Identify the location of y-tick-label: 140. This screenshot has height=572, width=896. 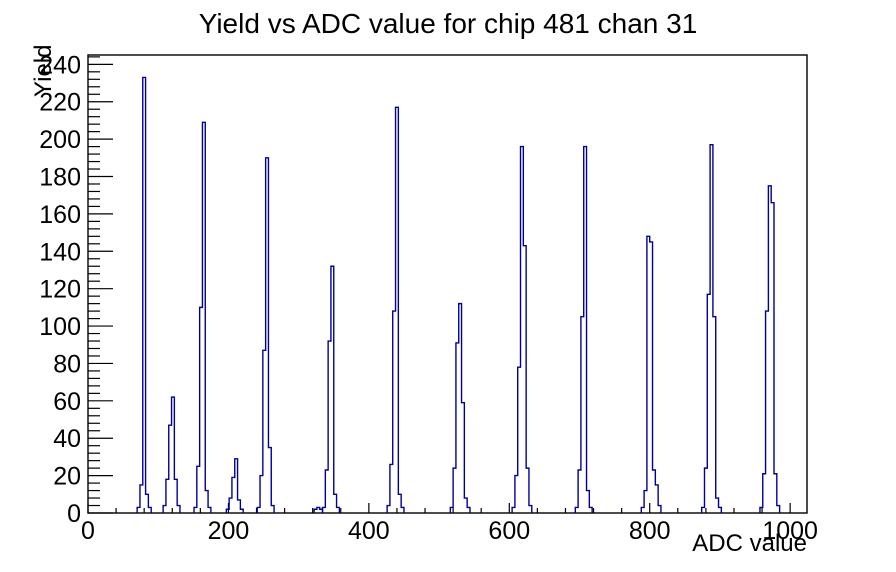
(60, 252).